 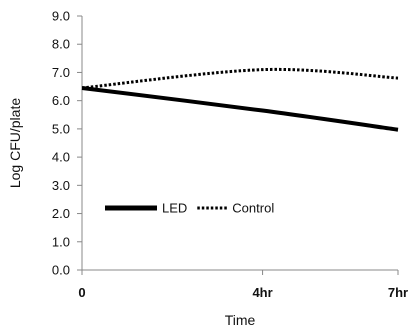 What do you see at coordinates (240, 78) in the screenshot?
I see `series-line-control` at bounding box center [240, 78].